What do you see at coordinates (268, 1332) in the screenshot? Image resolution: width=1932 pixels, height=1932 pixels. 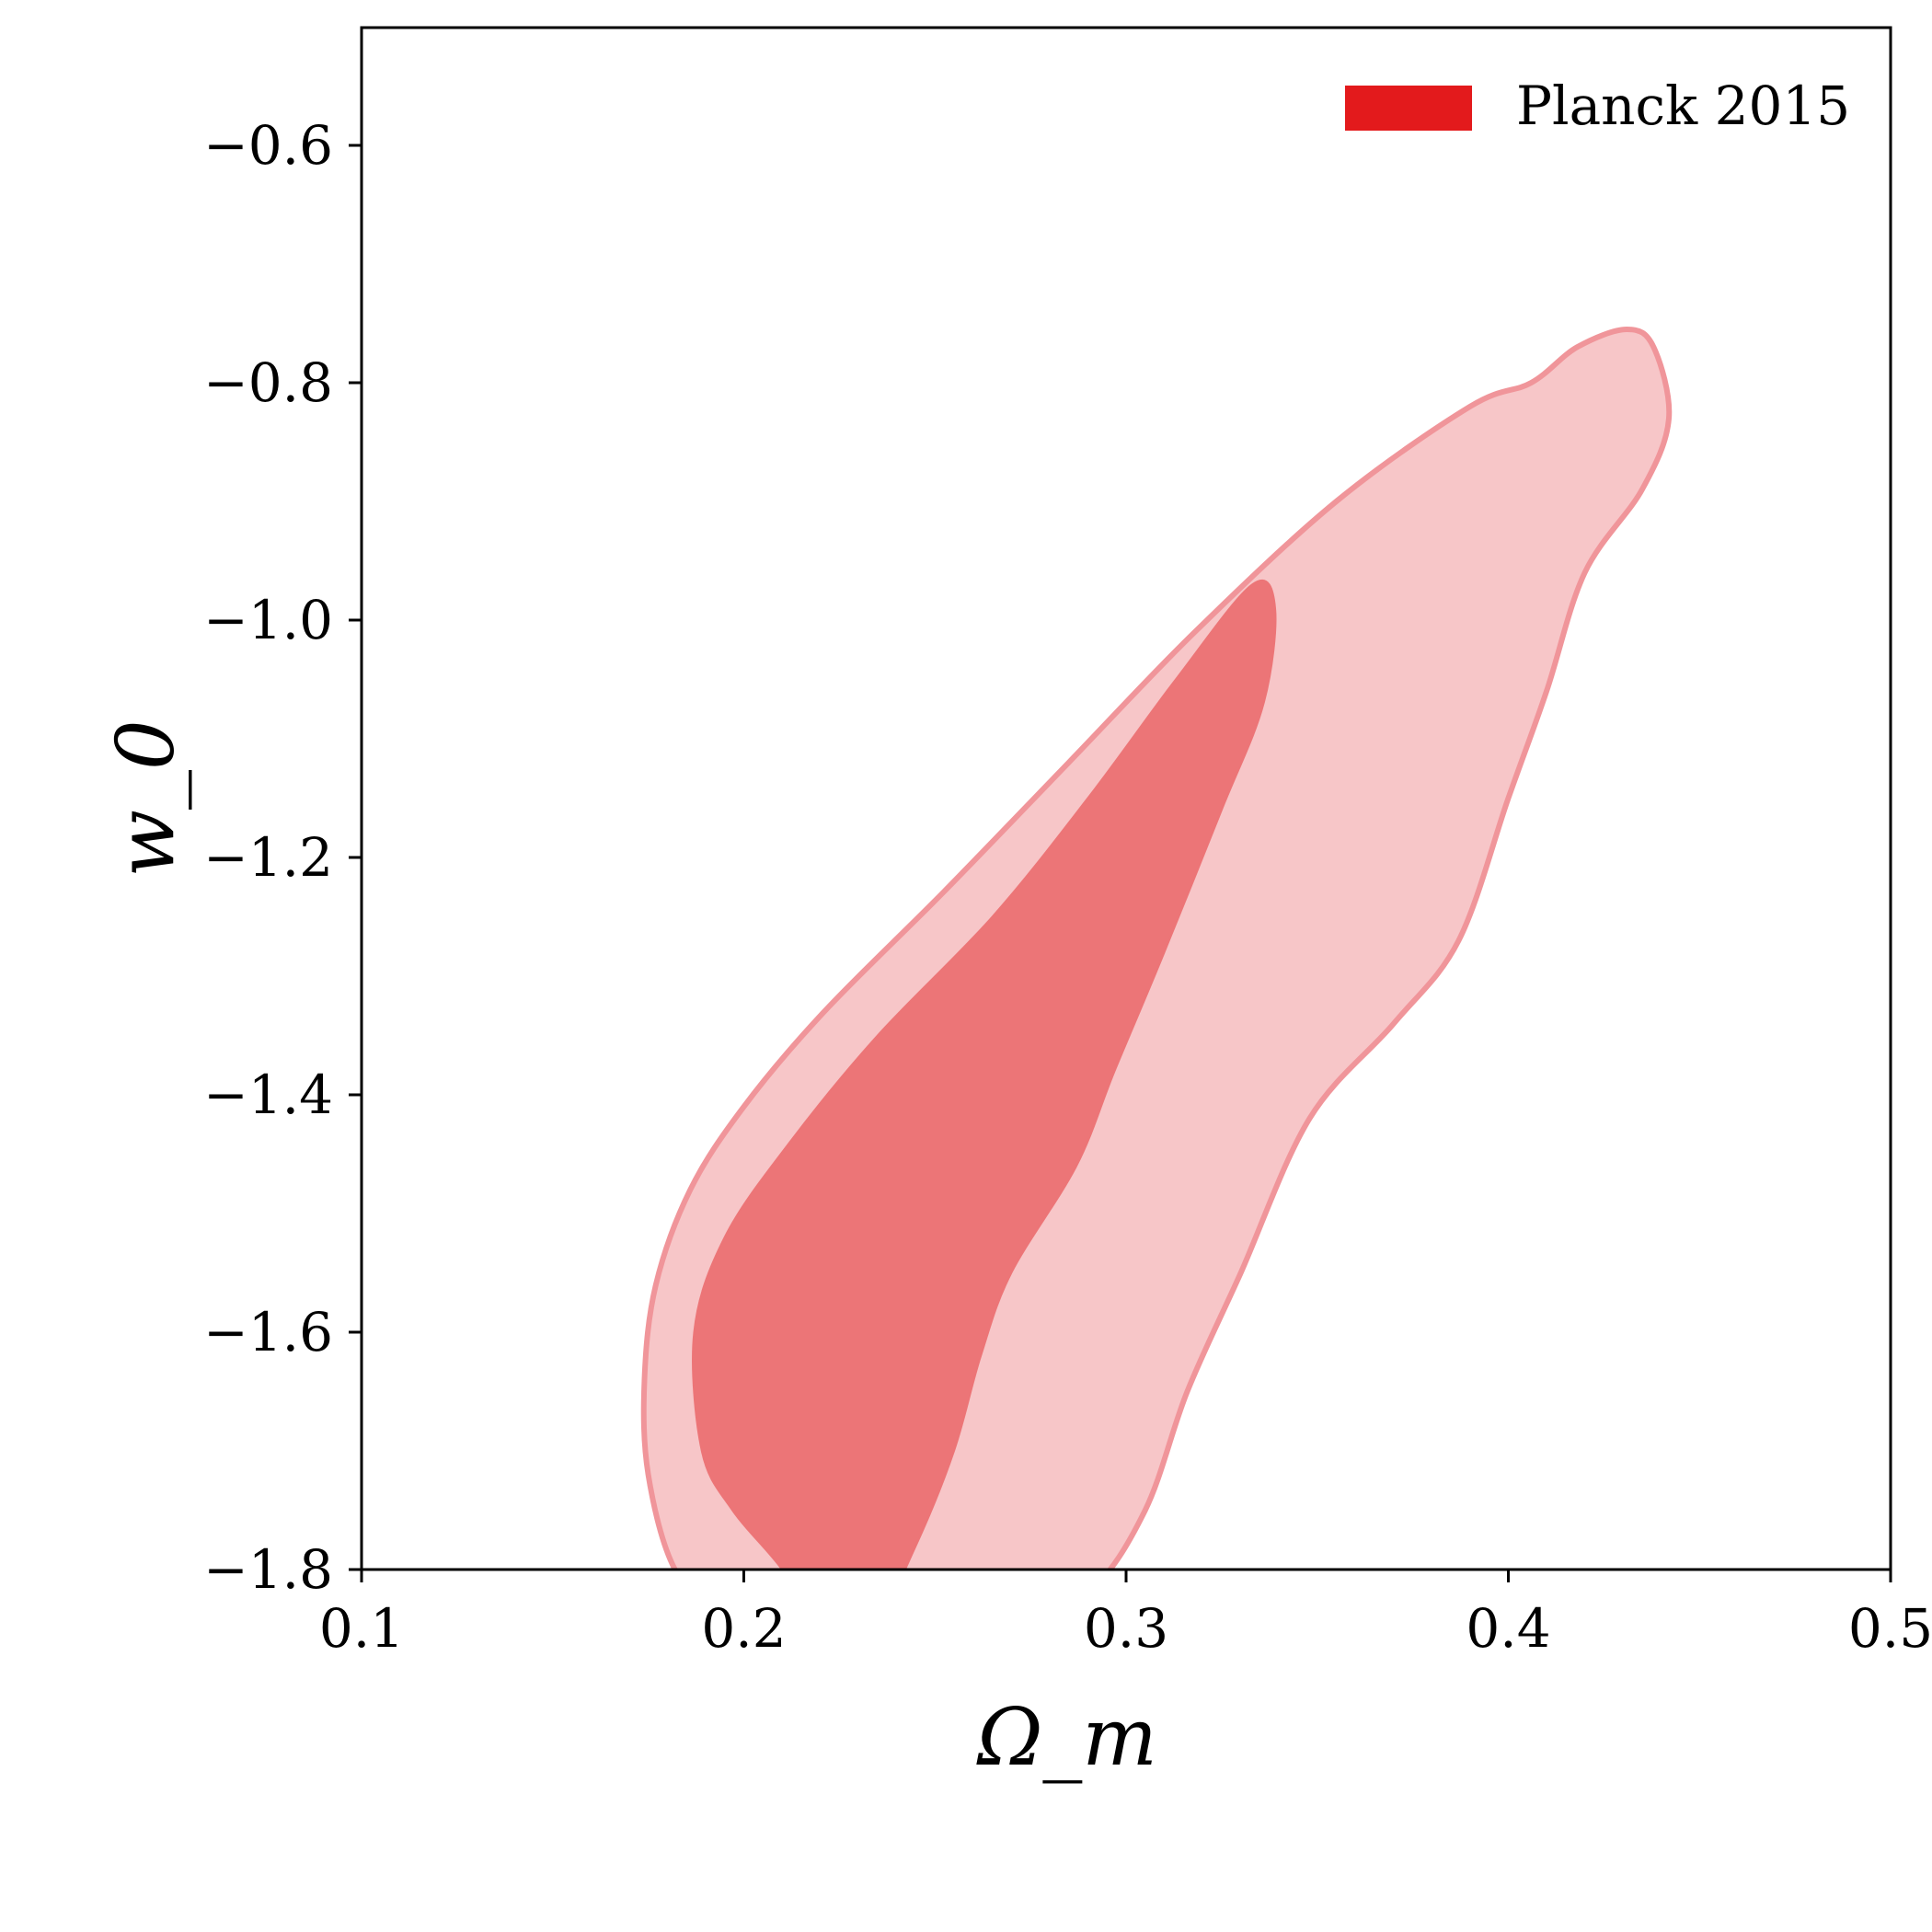 I see `y-tick-label: −1.6` at bounding box center [268, 1332].